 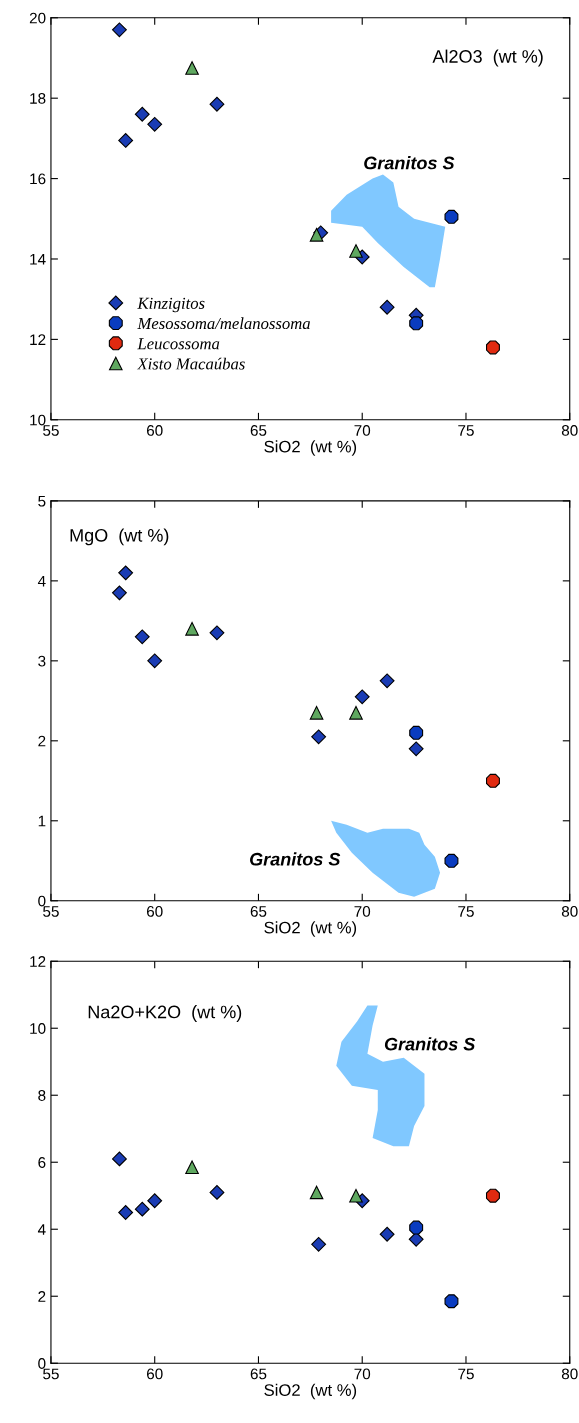 What do you see at coordinates (119, 537) in the screenshot?
I see `annotation: MgO (wt %)` at bounding box center [119, 537].